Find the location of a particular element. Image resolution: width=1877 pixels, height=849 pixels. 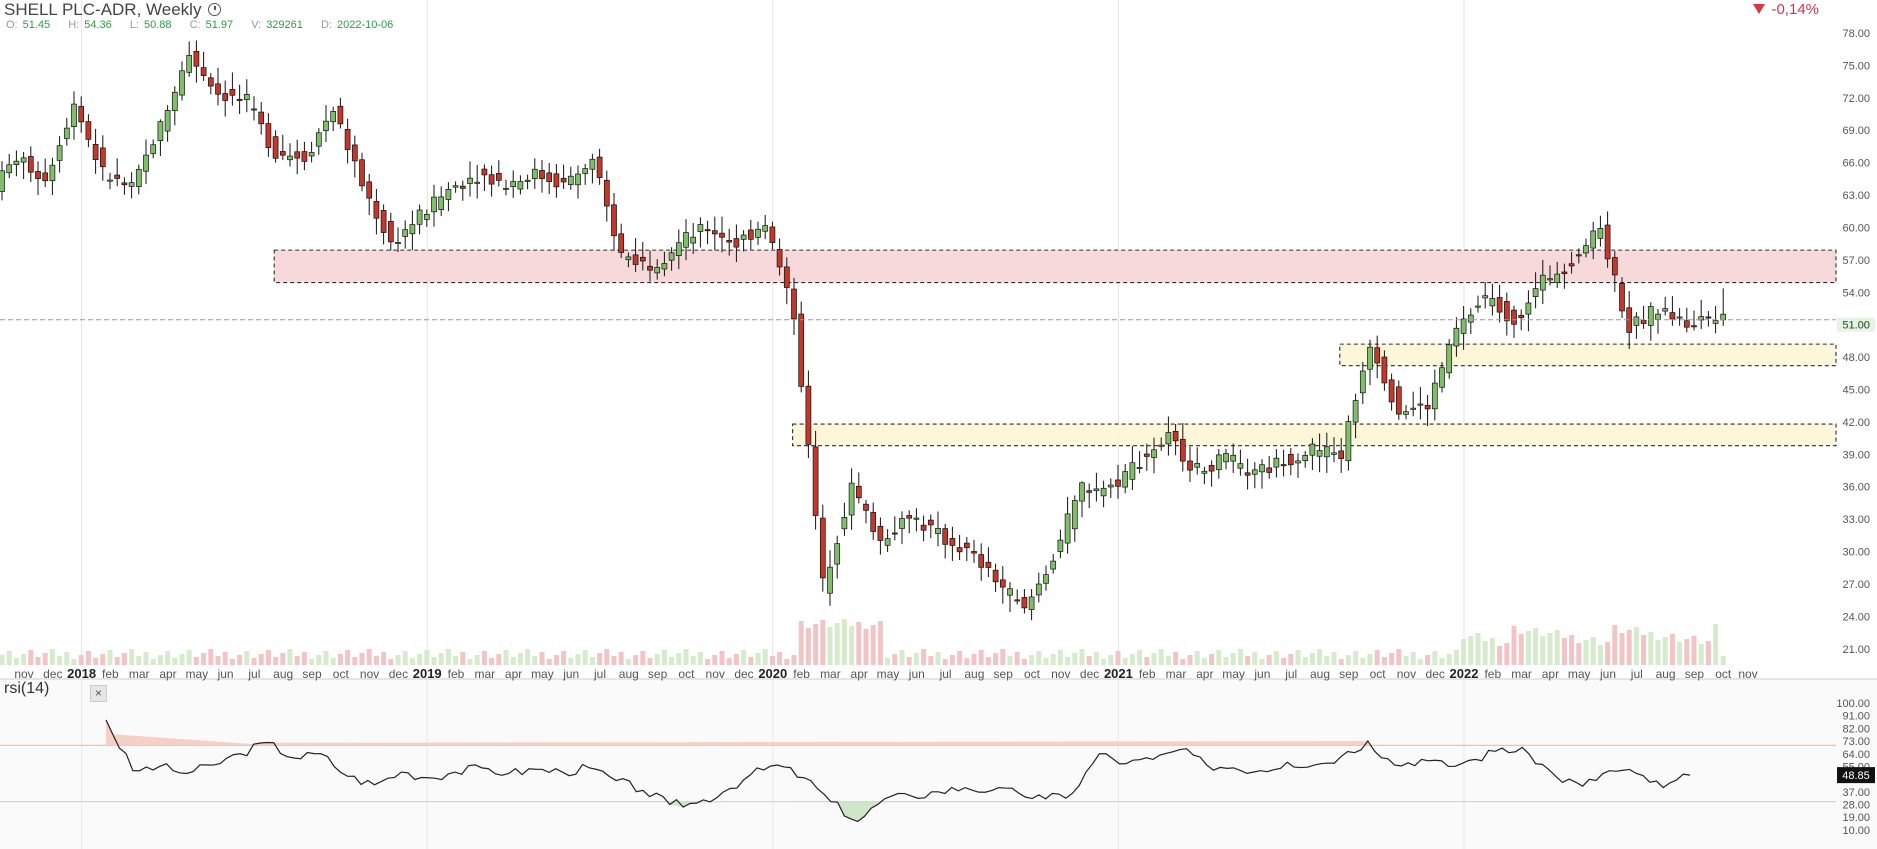

rsi-title: rsi(14) is located at coordinates (27, 688).